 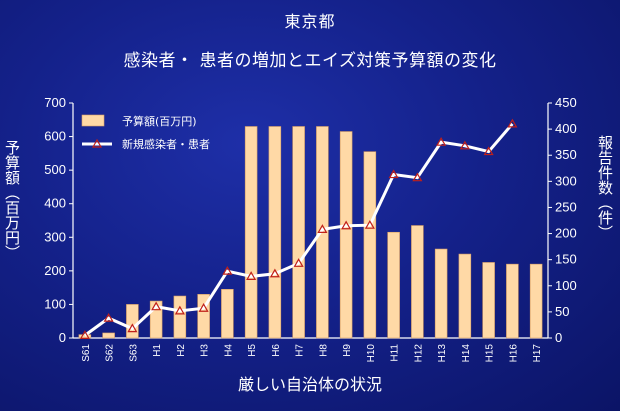 What do you see at coordinates (62, 337) in the screenshot?
I see `left-tick-label: 0` at bounding box center [62, 337].